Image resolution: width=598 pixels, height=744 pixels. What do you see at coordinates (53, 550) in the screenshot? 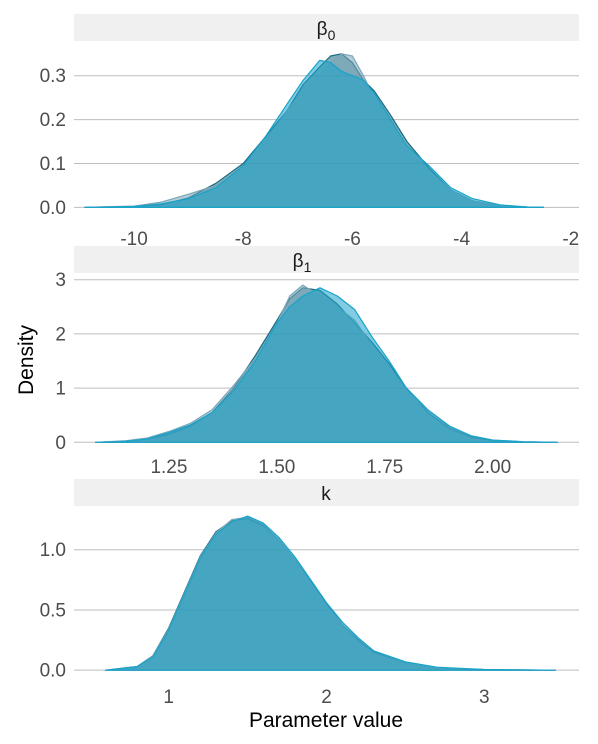
I see `y-tick-label: 1.0` at bounding box center [53, 550].